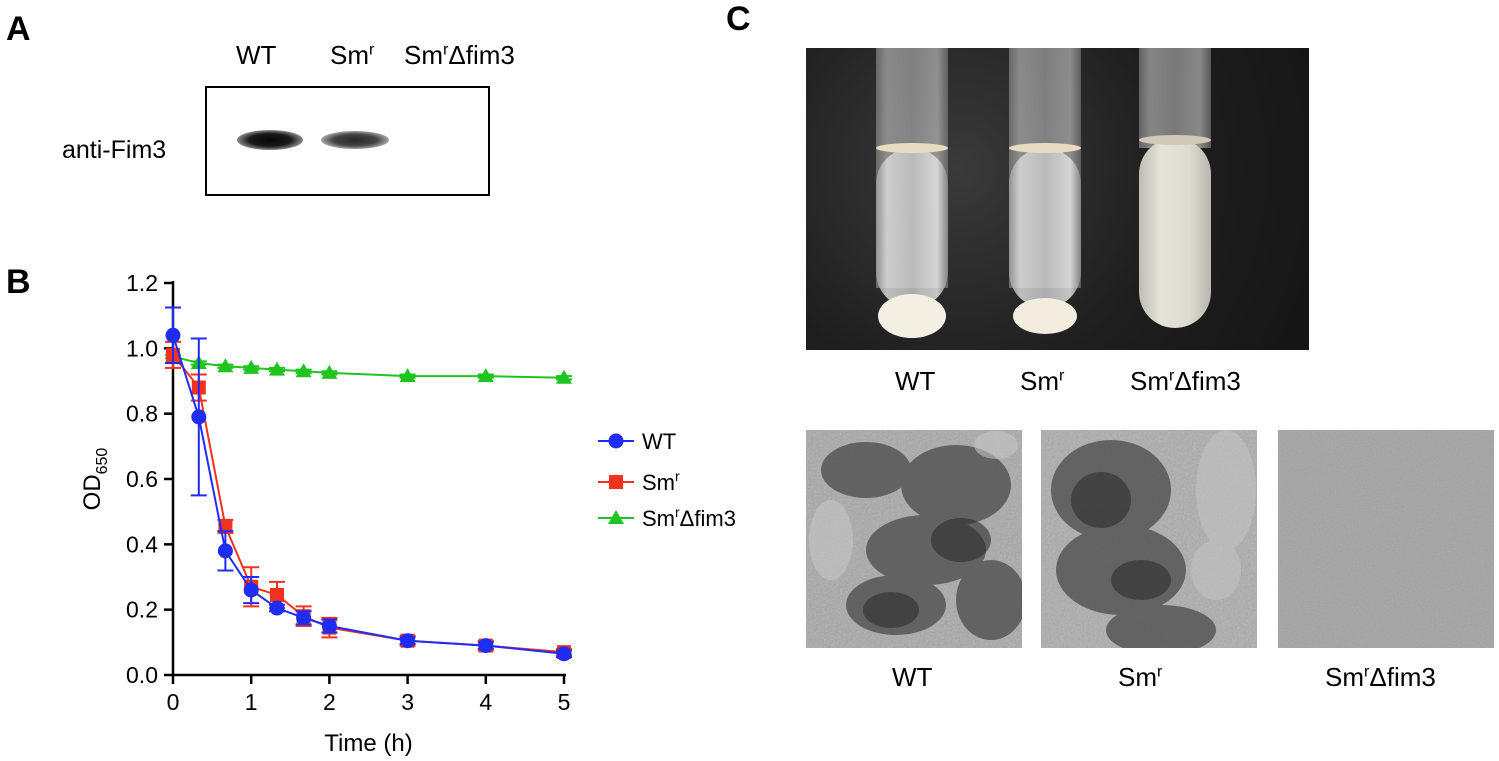 This screenshot has height=761, width=1499. Describe the element at coordinates (639, 481) in the screenshot. I see `legend-entry-1: Smr` at that location.